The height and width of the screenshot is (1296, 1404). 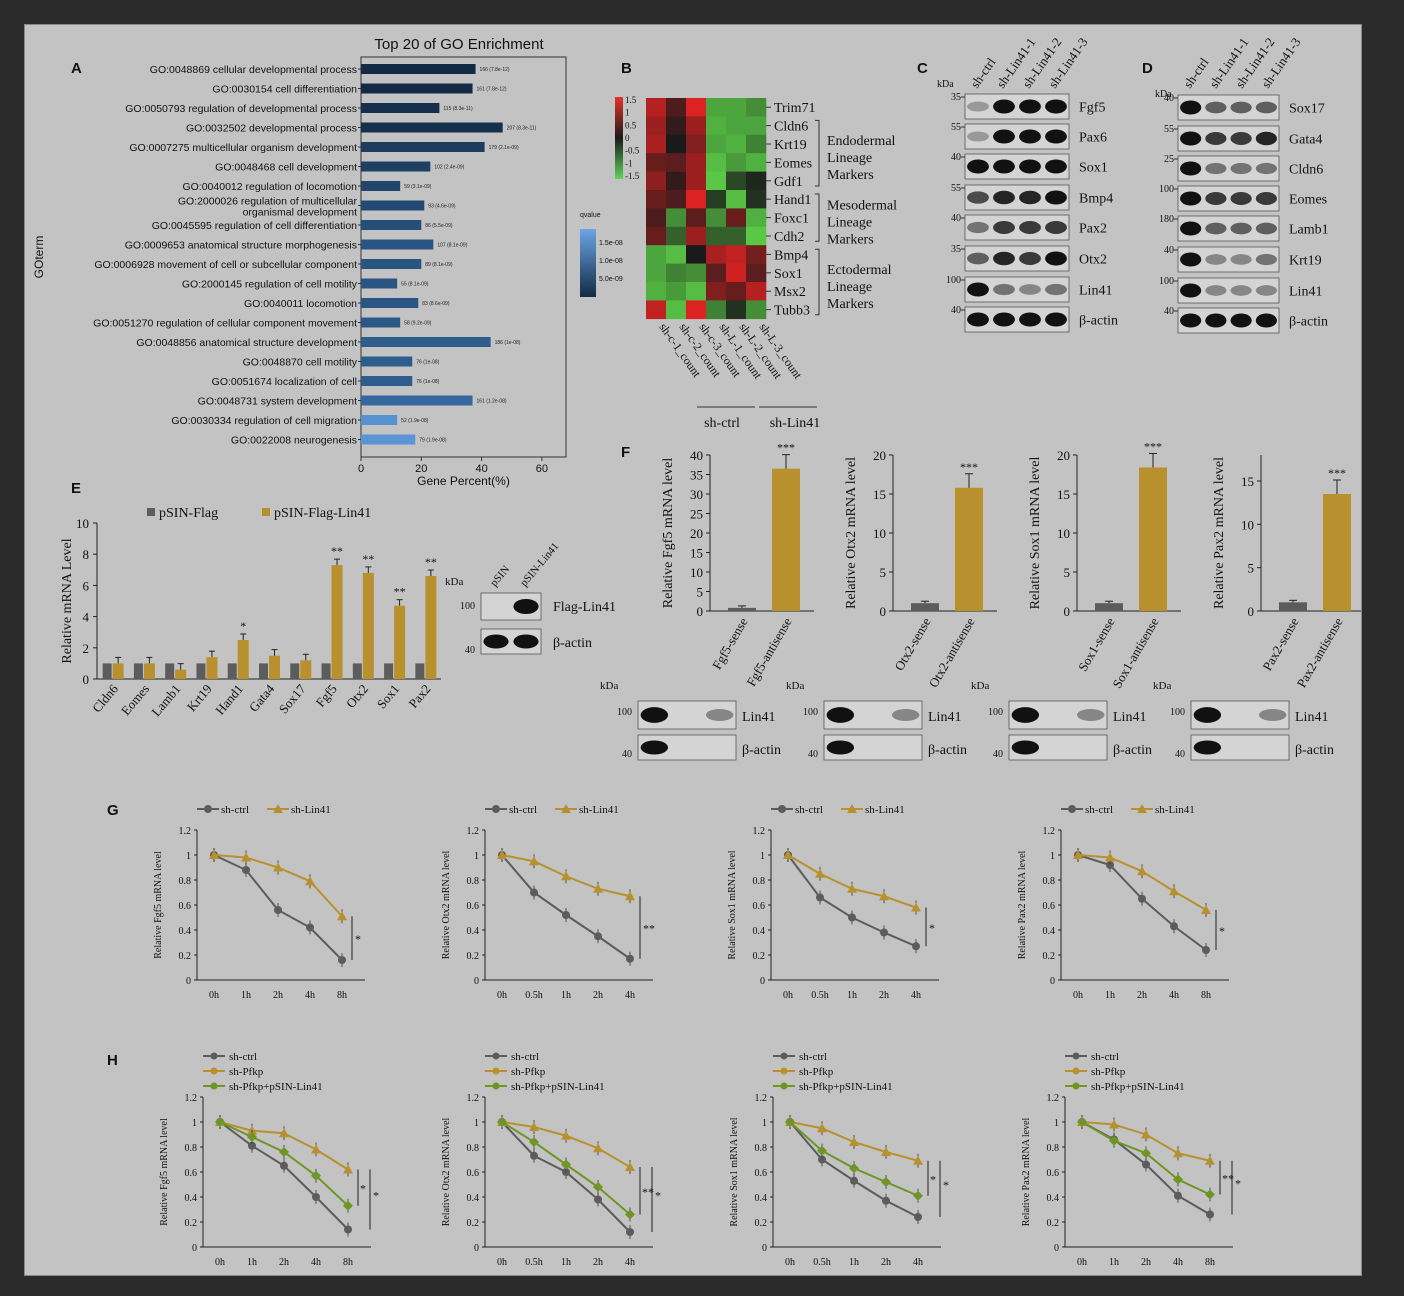 What do you see at coordinates (1078, 995) in the screenshot?
I see `x-tick-label: 0h` at bounding box center [1078, 995].